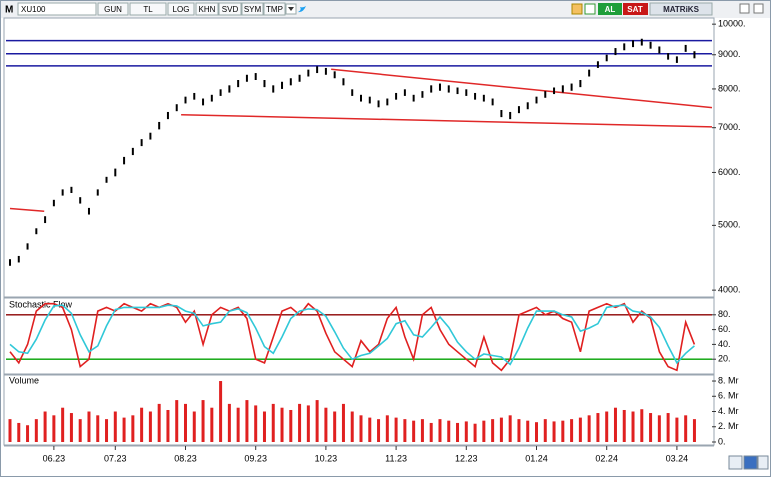 This screenshot has height=477, width=771. I want to click on x-tick-label: 07.23, so click(115, 458).